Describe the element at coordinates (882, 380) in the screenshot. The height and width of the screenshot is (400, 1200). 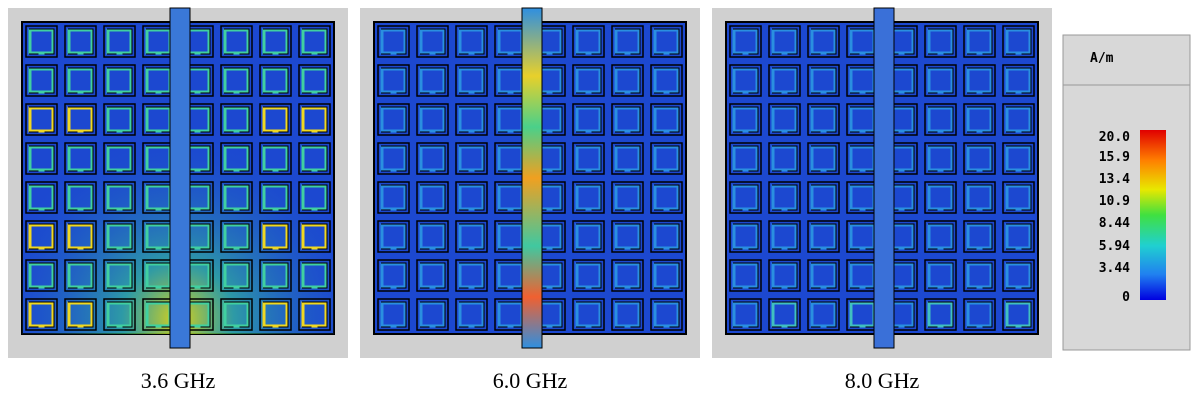
I see `panel-caption: 8.0 GHz` at that location.